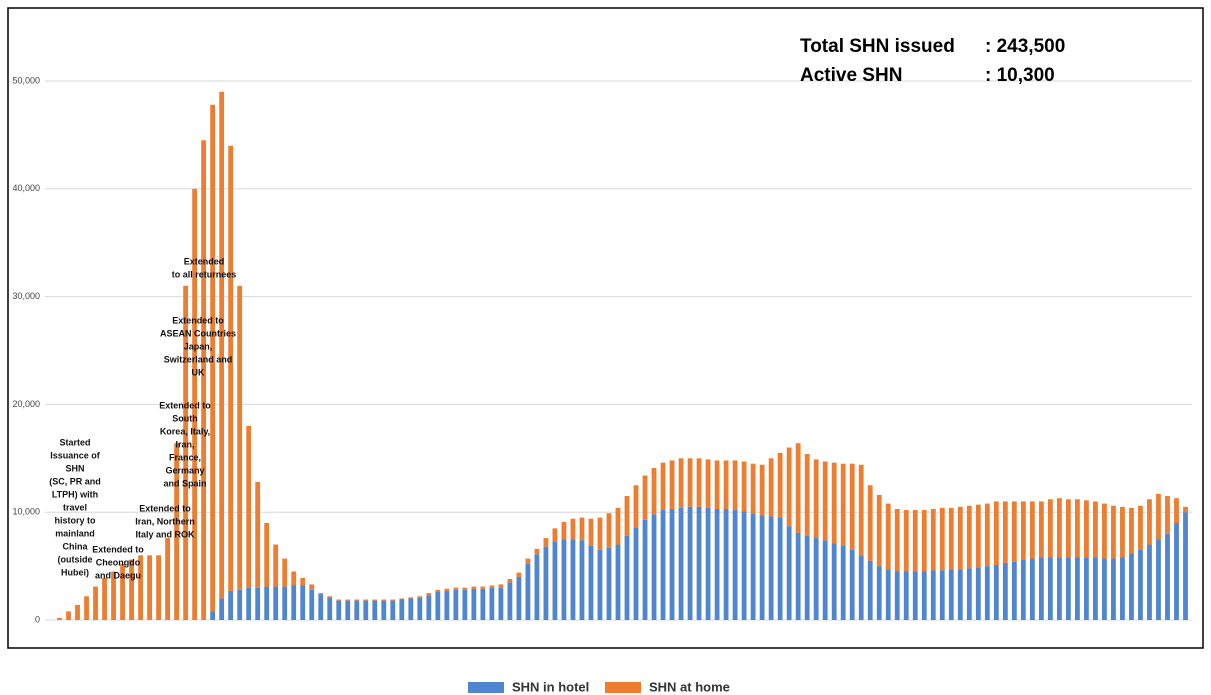 This screenshot has height=695, width=1211. Describe the element at coordinates (198, 359) in the screenshot. I see `annotation: Switzerland and` at that location.